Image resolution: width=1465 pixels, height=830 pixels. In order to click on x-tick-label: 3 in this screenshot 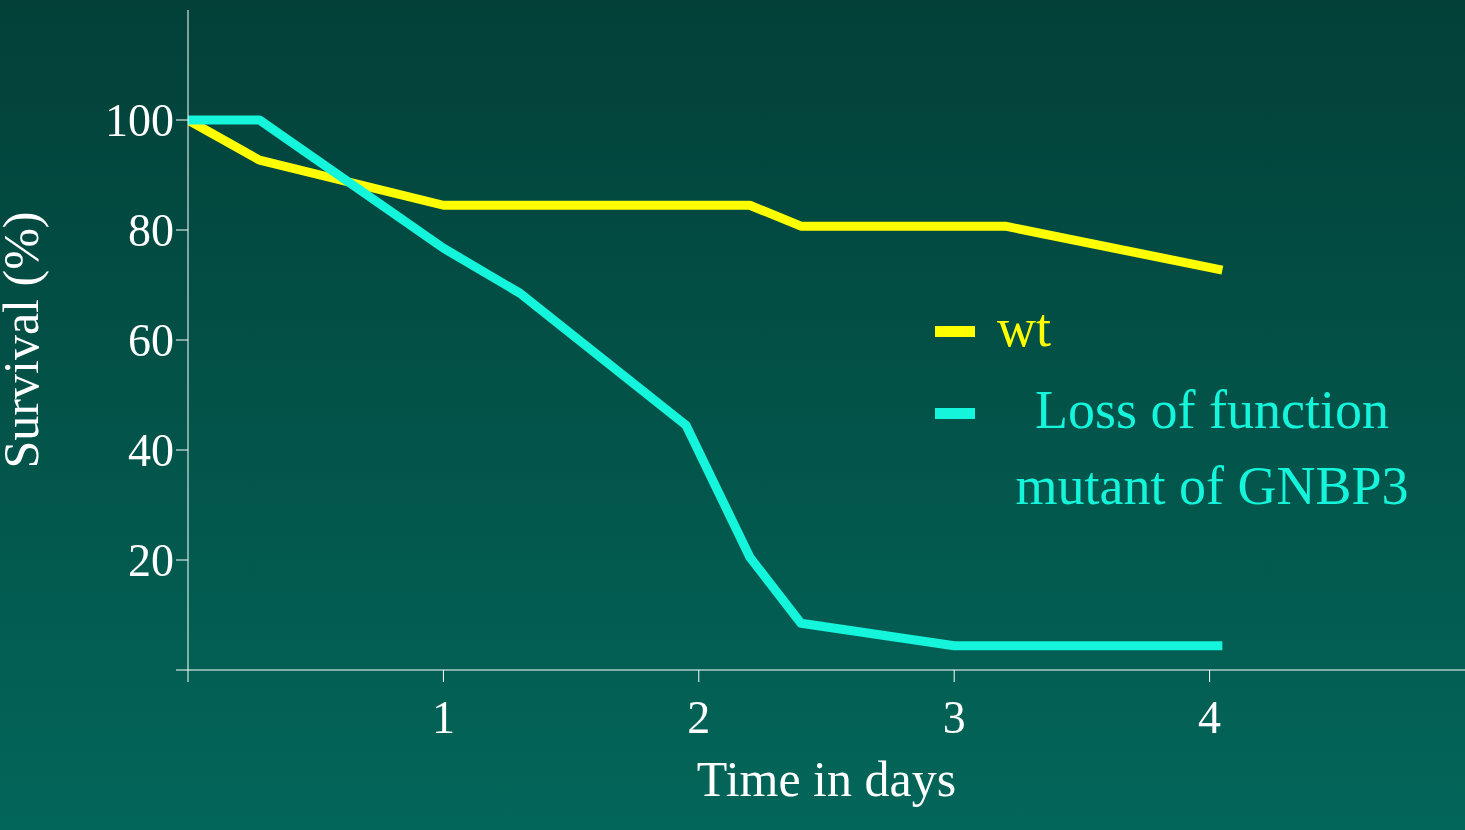, I will do `click(954, 717)`.